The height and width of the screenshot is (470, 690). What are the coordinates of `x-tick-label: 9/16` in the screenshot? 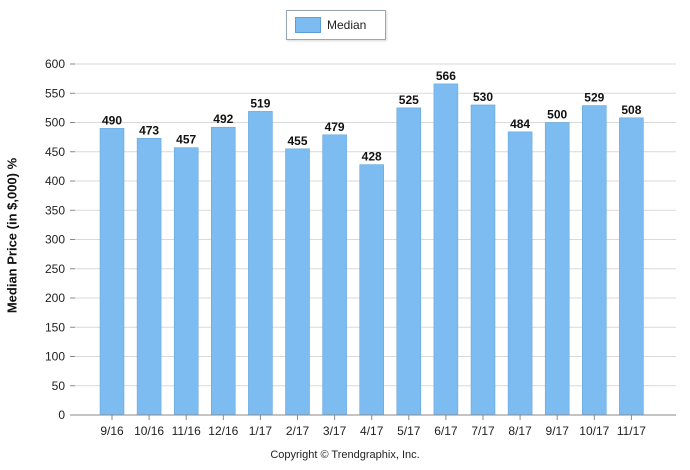 It's located at (112, 431).